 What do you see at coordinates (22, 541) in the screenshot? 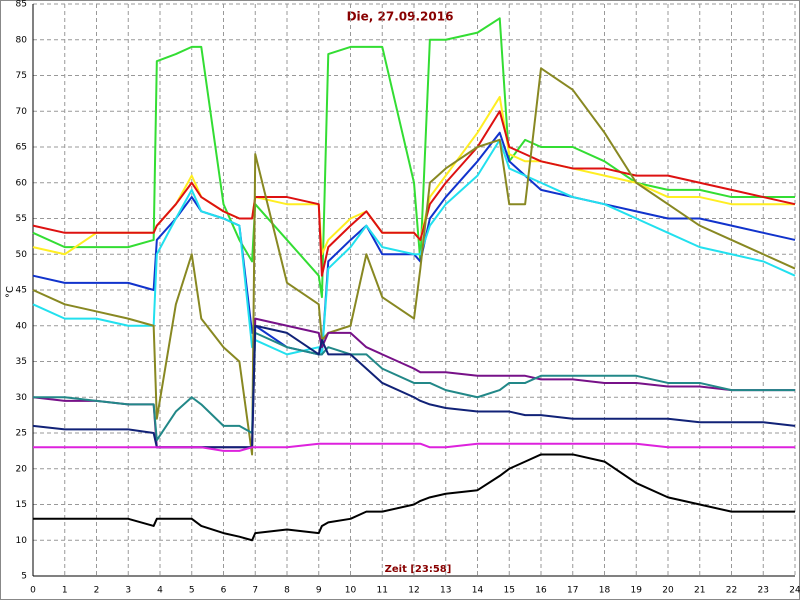
I see `y-tick-label: 10` at bounding box center [22, 541].